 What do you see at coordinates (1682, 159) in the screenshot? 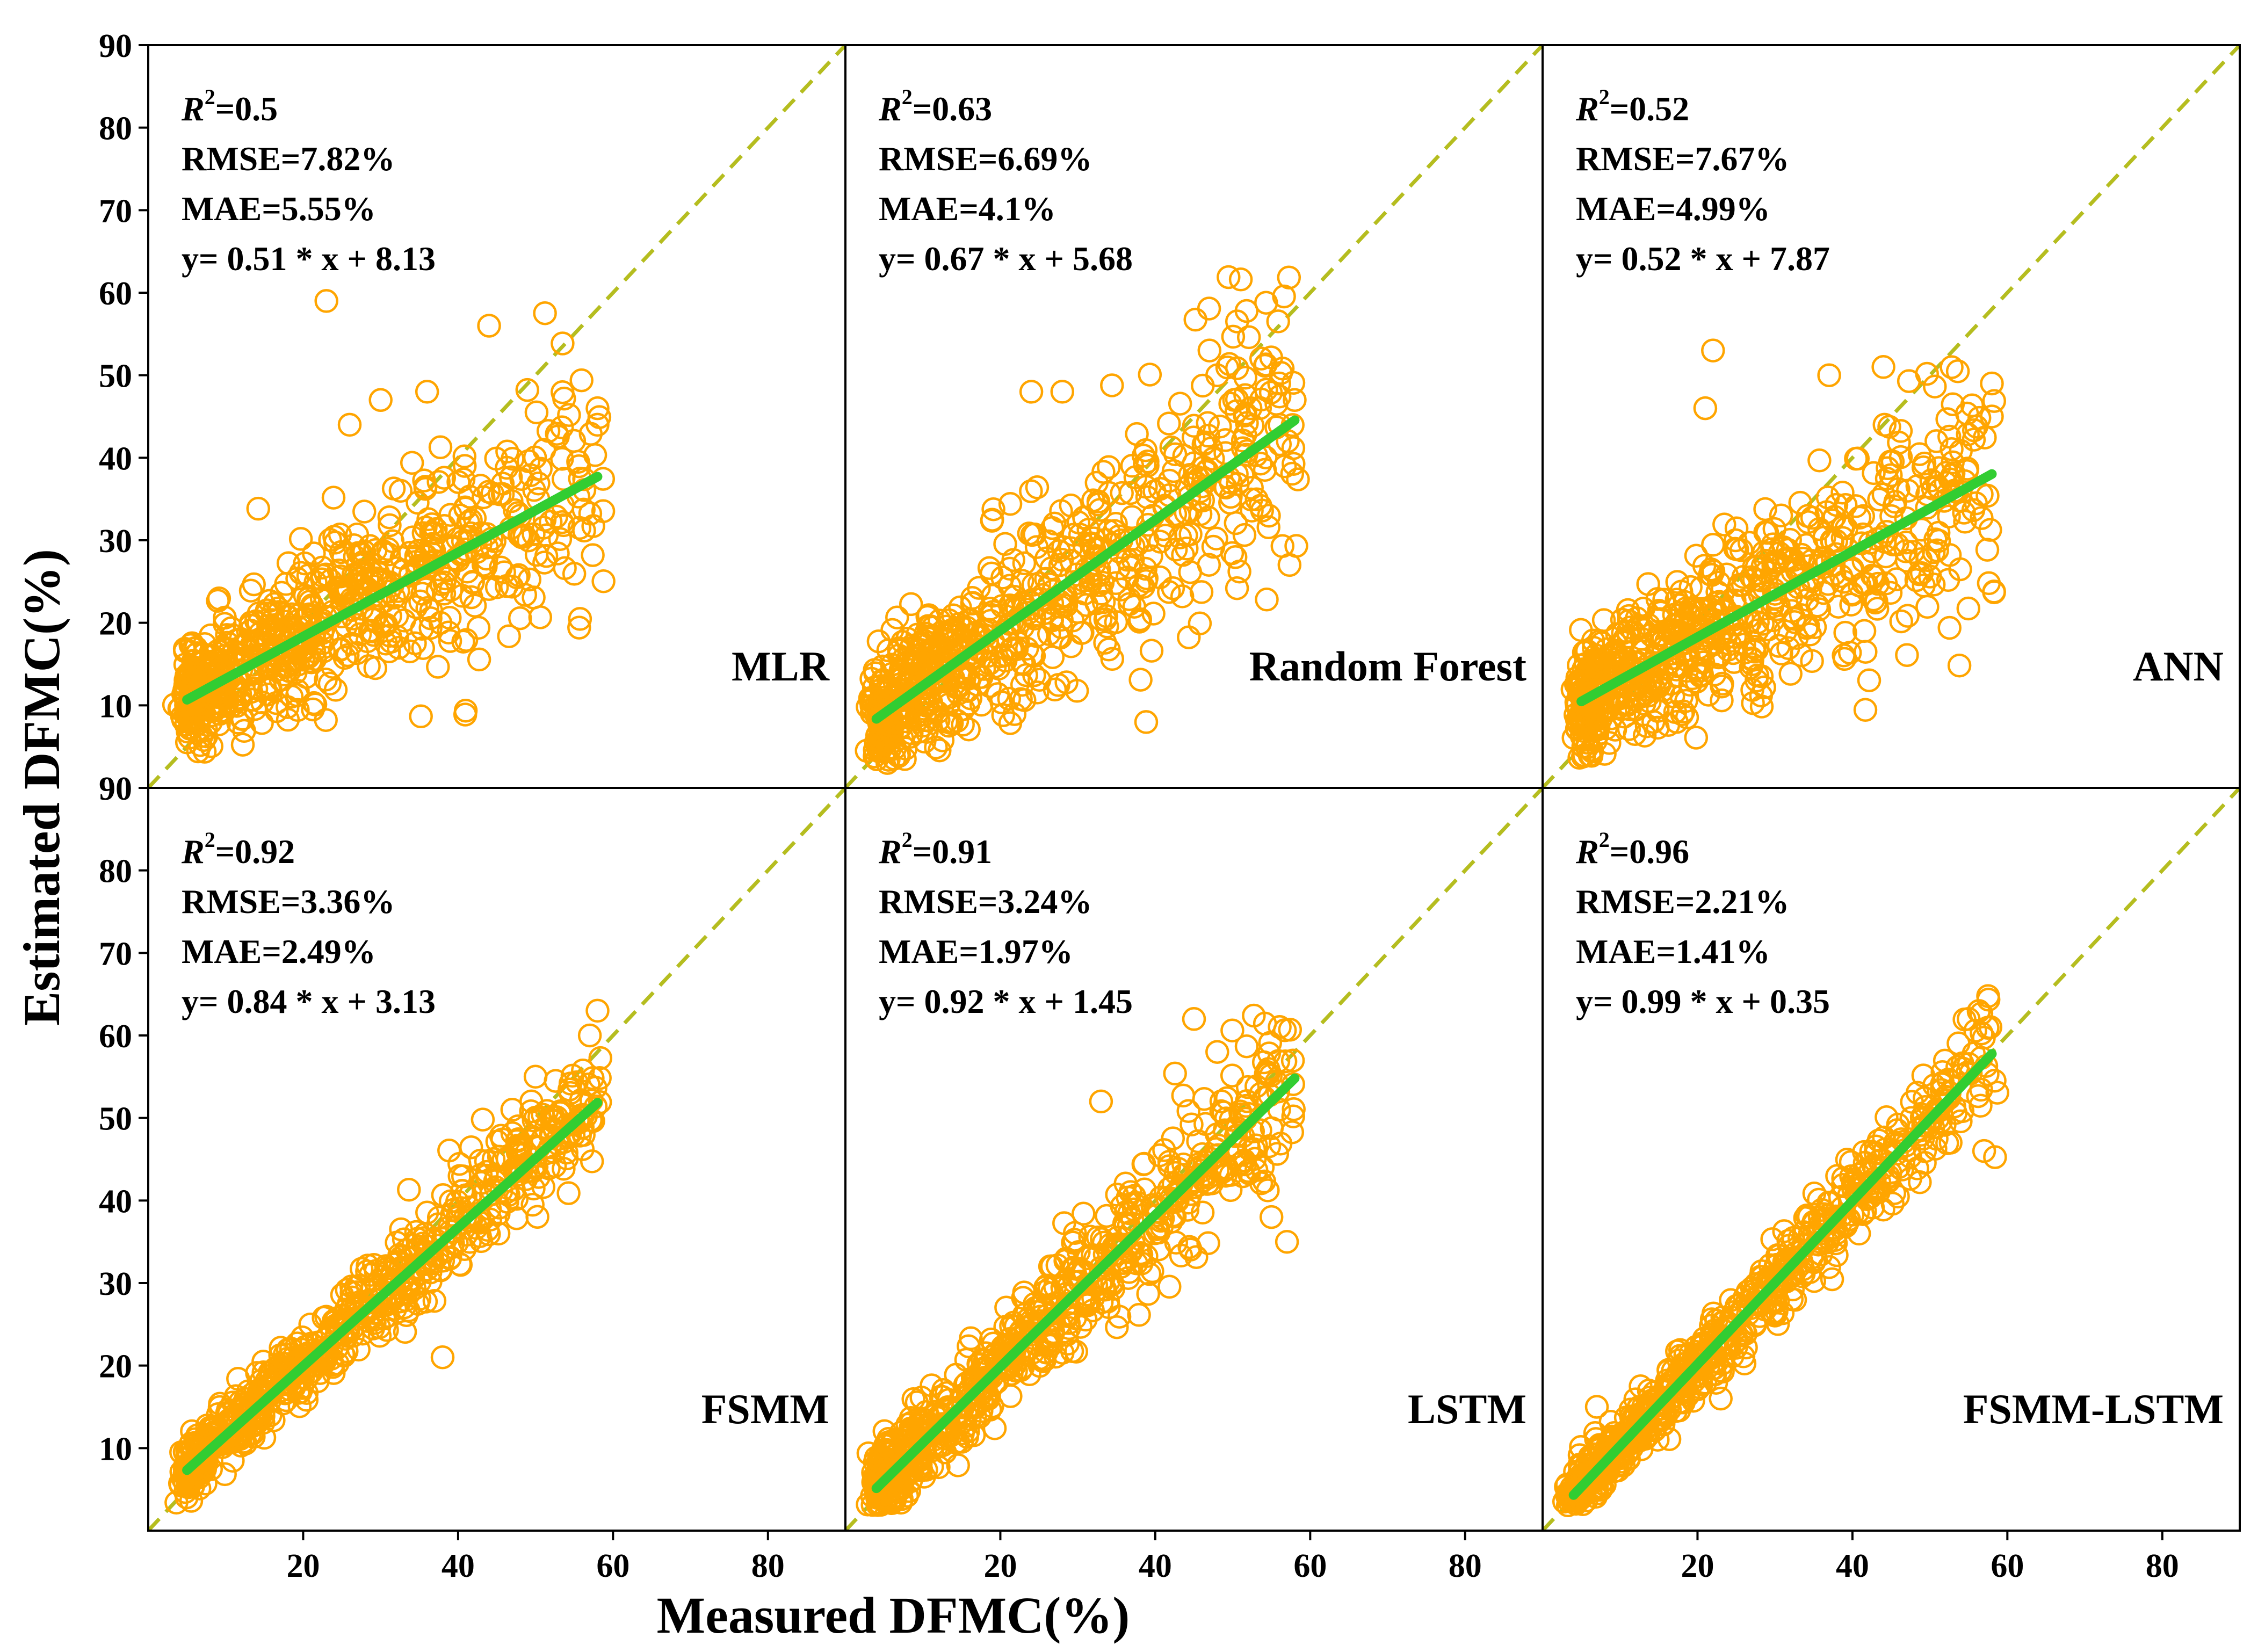
I see `rmse-label: RMSE=7.67%` at bounding box center [1682, 159].